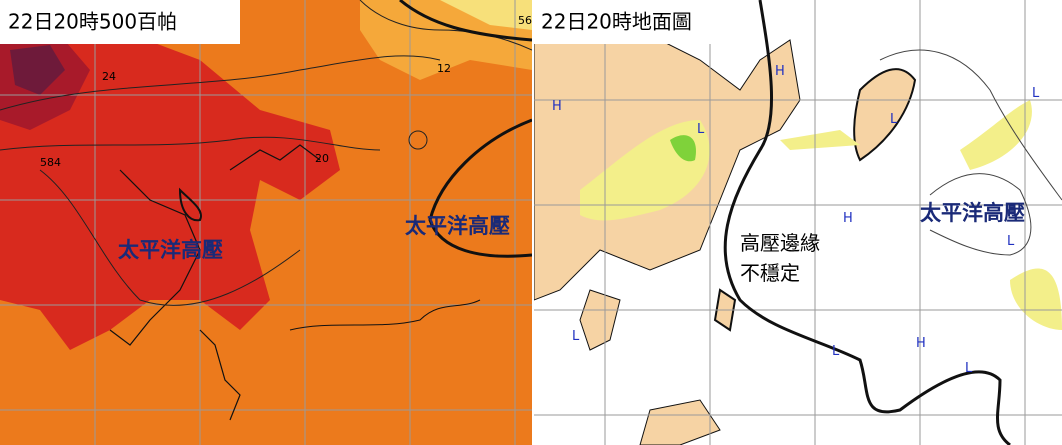 The width and height of the screenshot is (1062, 445). I want to click on map-annotation: 不穩定, so click(770, 273).